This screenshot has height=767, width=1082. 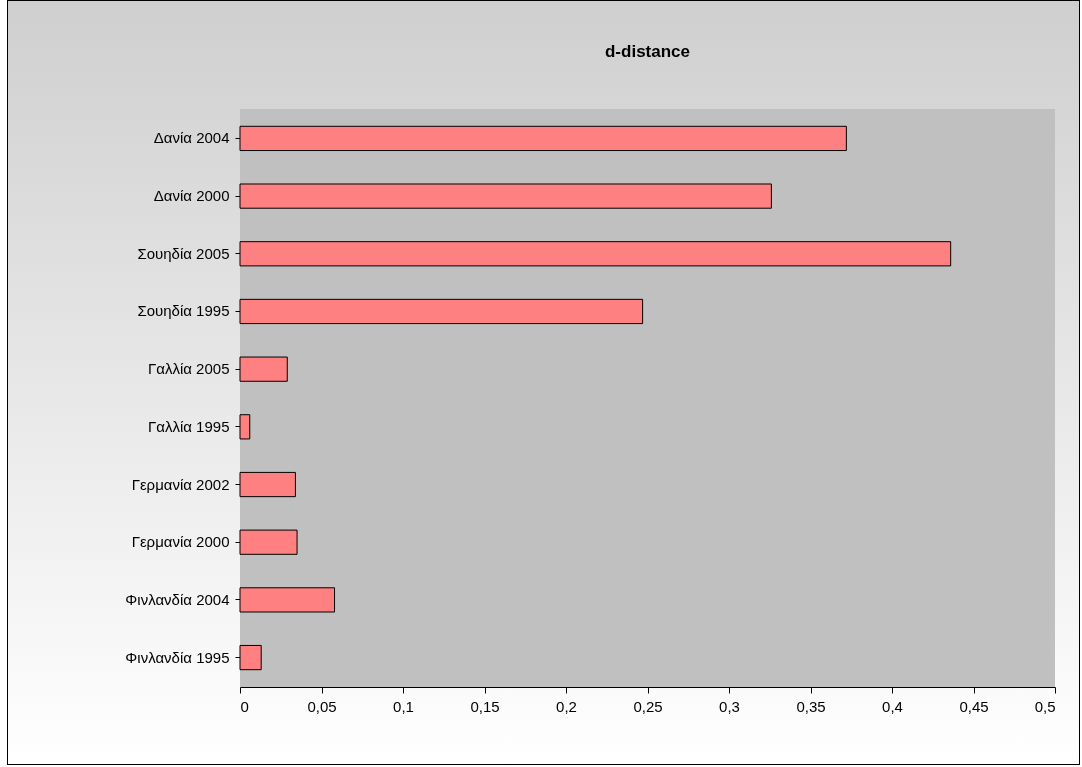 What do you see at coordinates (322, 706) in the screenshot?
I see `x-tick-label: 0,05` at bounding box center [322, 706].